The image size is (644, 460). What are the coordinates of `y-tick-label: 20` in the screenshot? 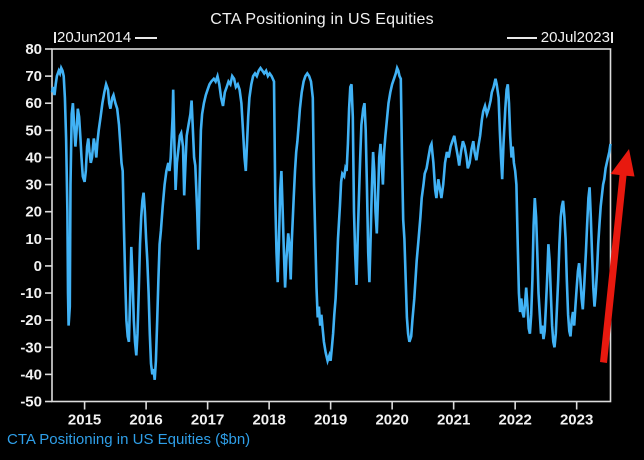 It's located at (33, 212).